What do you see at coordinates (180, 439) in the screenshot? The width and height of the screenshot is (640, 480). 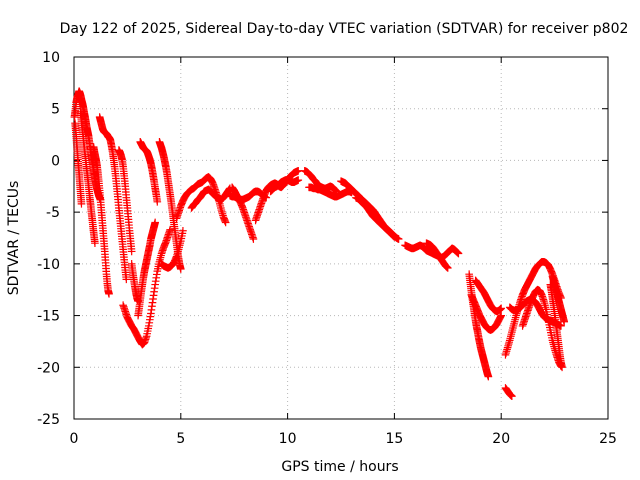 I see `x-tick-label: 5` at bounding box center [180, 439].